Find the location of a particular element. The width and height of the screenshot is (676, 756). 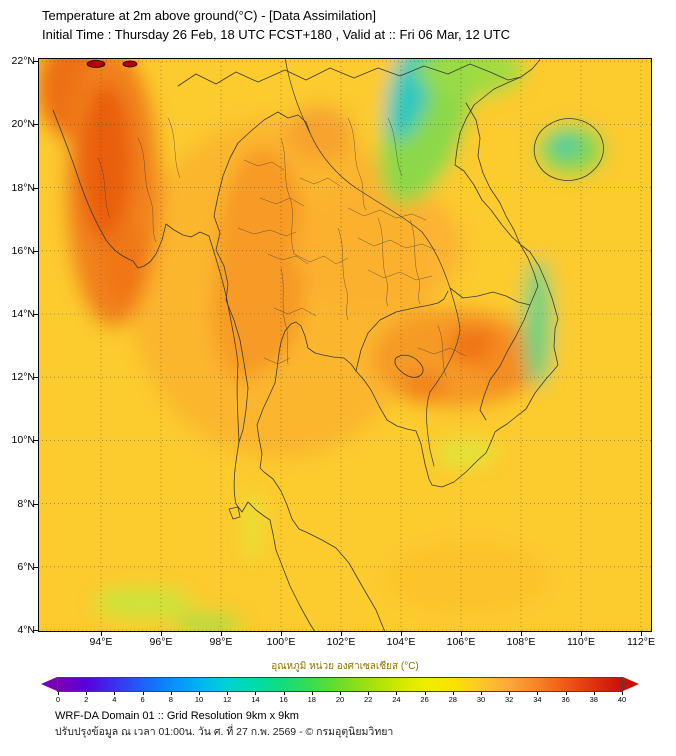

colorbar-tick-label: 30 is located at coordinates (481, 699).